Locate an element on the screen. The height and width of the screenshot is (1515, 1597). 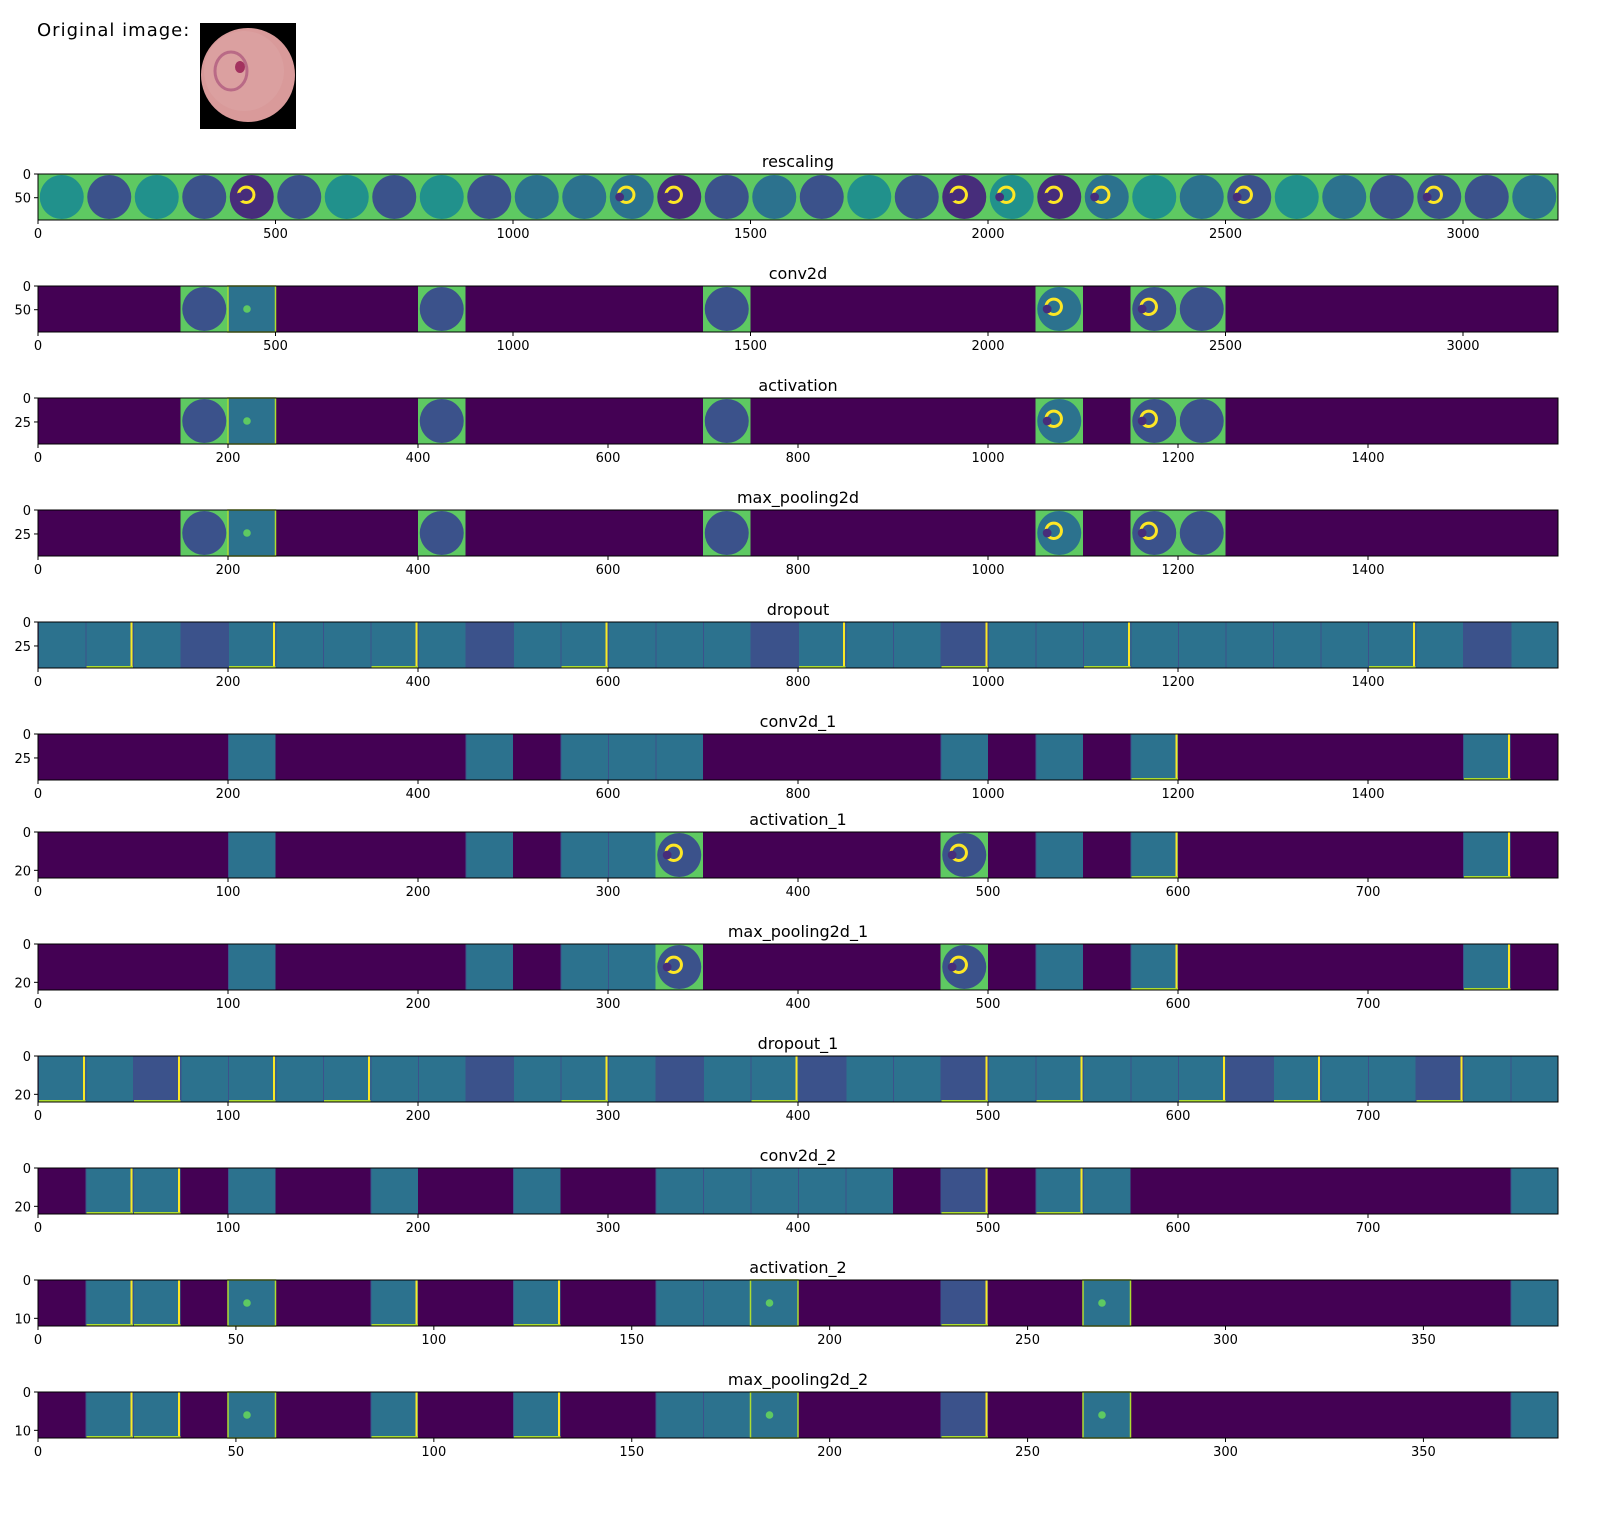
x-tick-label: 700 is located at coordinates (1368, 1228).